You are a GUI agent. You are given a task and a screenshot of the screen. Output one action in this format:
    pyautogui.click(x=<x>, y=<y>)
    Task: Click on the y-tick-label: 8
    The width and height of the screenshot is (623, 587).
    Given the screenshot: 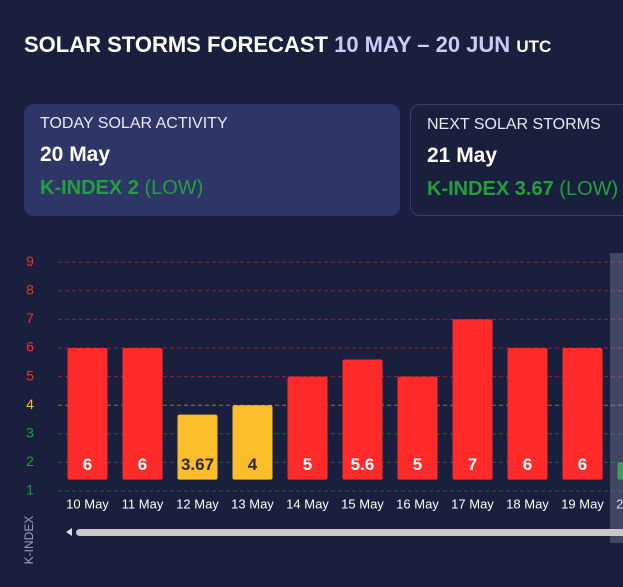 What is the action you would take?
    pyautogui.click(x=30, y=289)
    